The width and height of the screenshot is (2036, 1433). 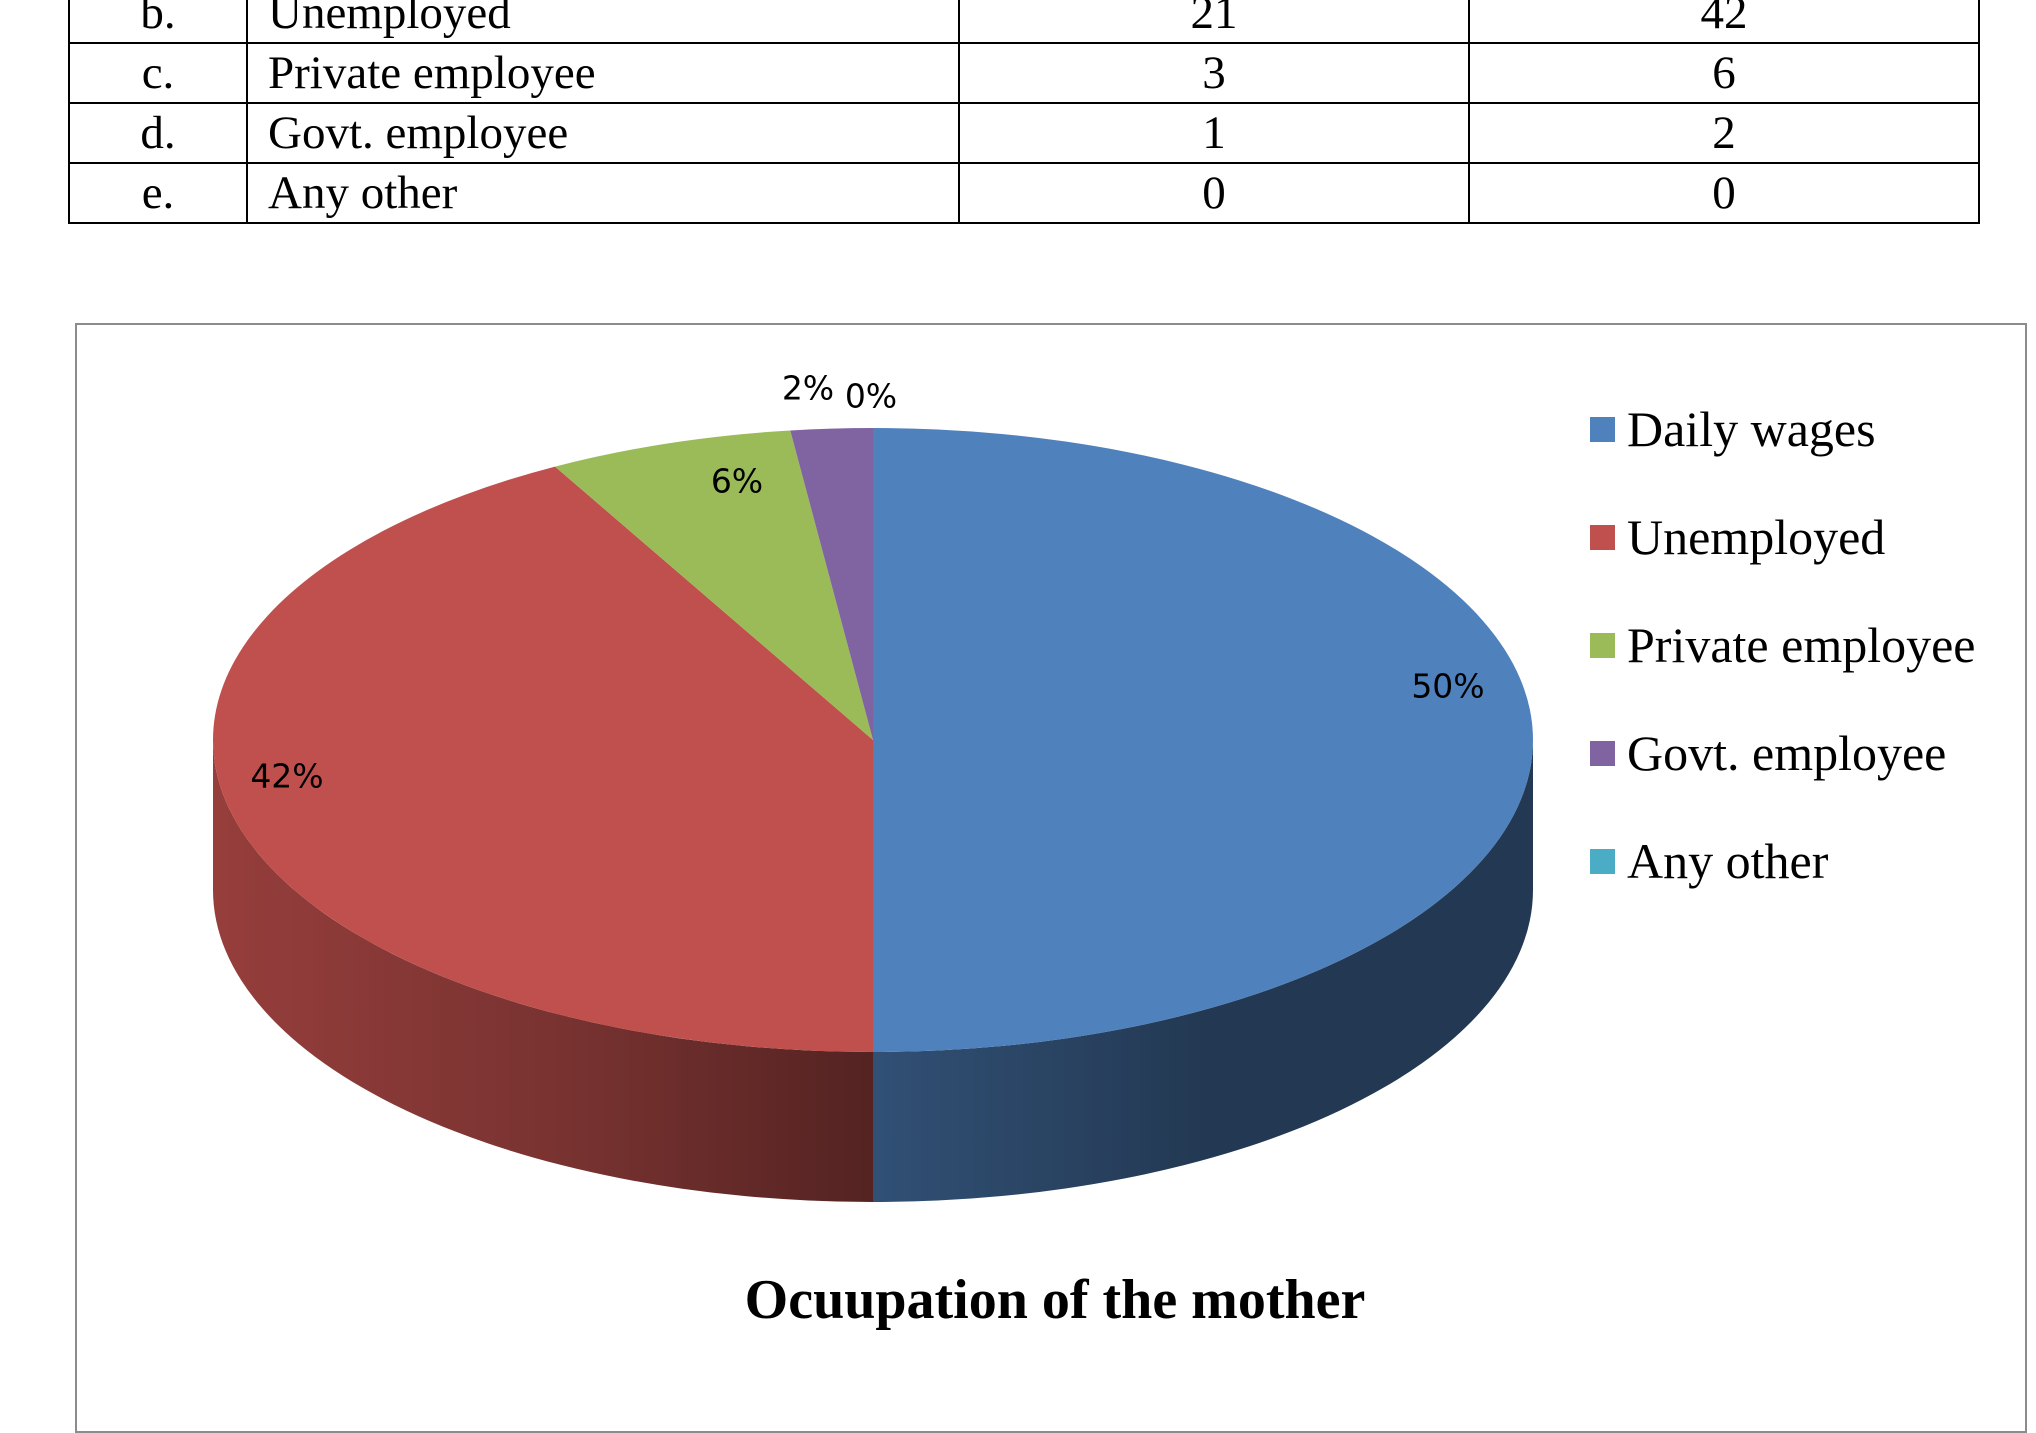 I want to click on row-count: 21, so click(x=1214, y=22).